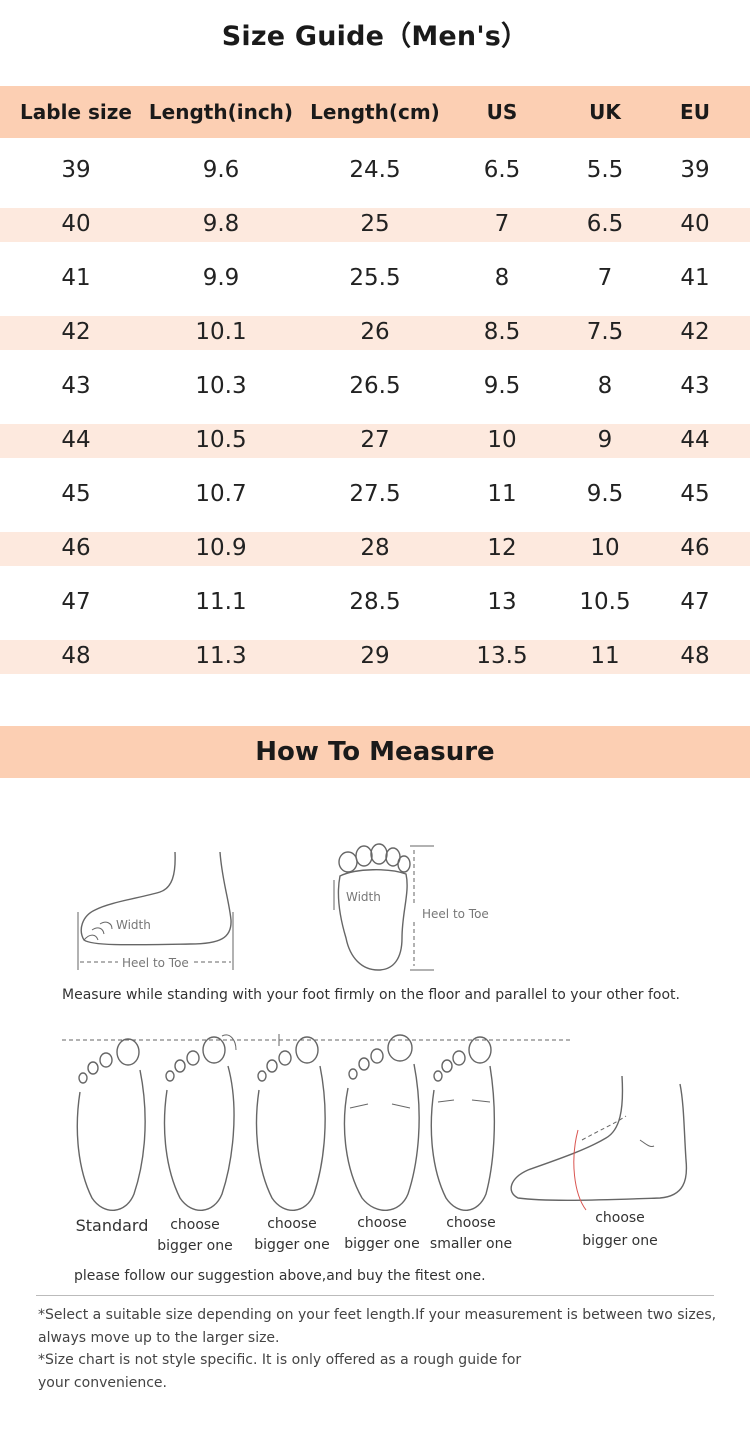 This screenshot has width=750, height=1434. I want to click on cell-inch: 10.9, so click(221, 548).